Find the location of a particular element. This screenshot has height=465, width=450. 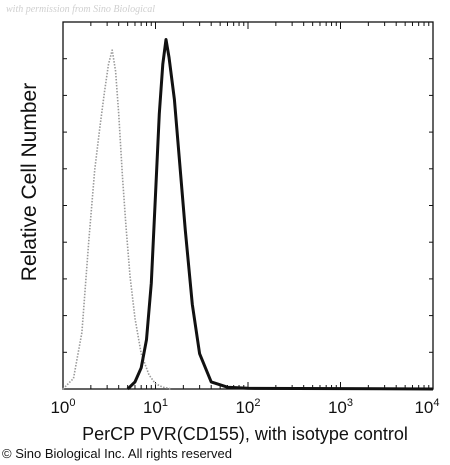

x-axis-label: PerCP PVR(CD155), with isotype control is located at coordinates (245, 434).